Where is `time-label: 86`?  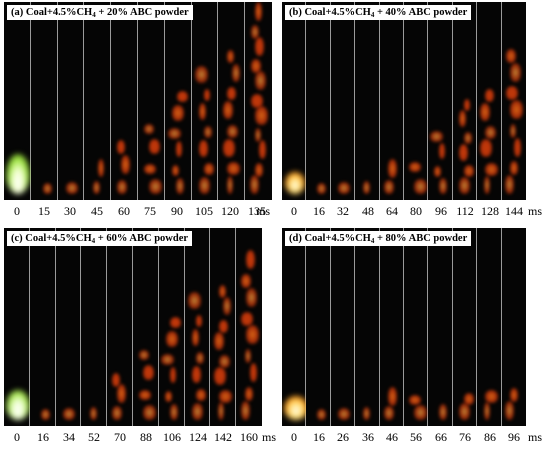 time-label: 86 is located at coordinates (490, 437).